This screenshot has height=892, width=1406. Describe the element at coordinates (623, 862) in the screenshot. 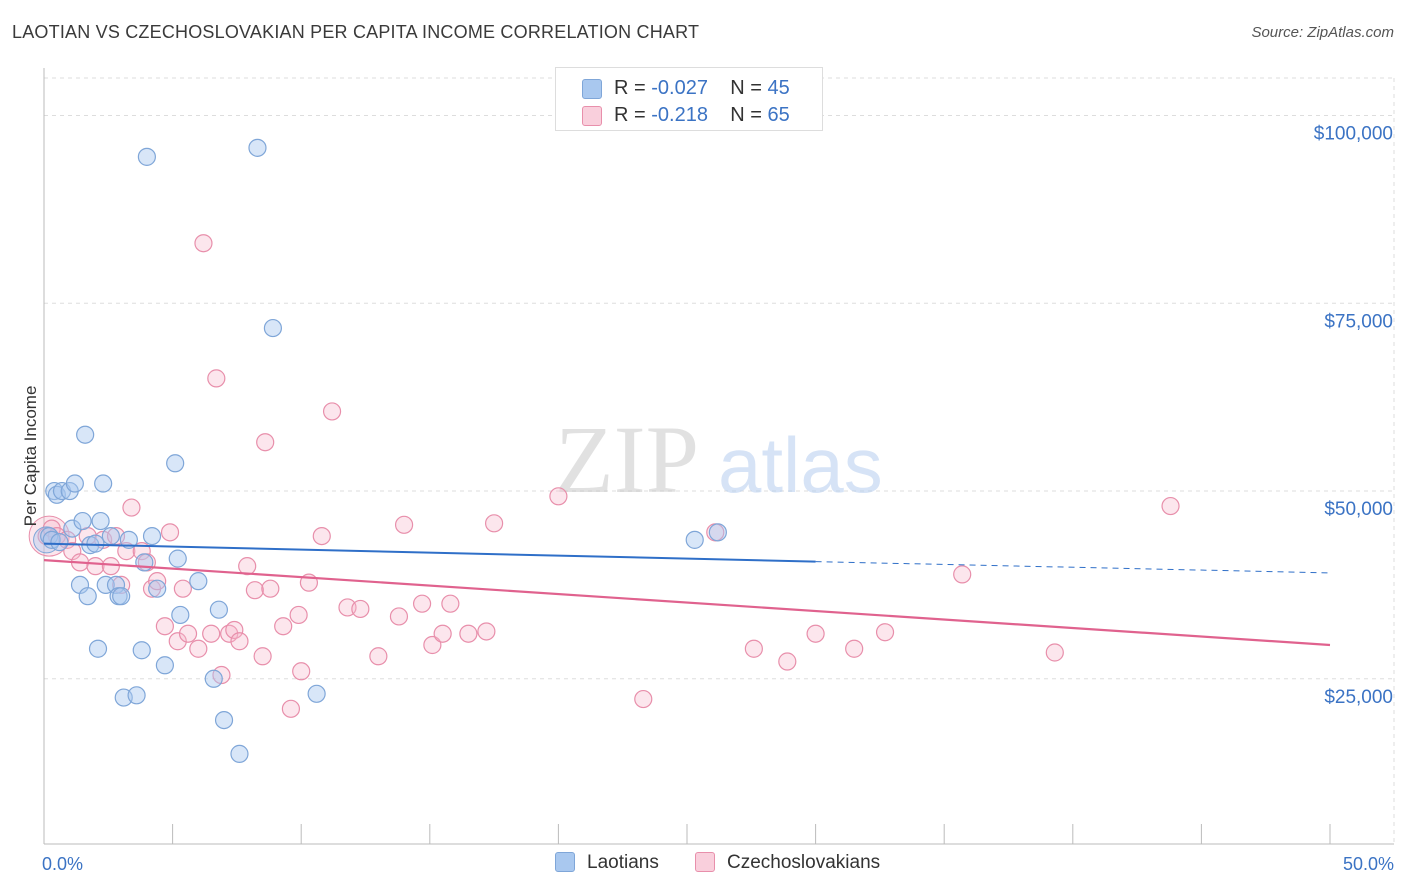

I see `legend-label-laotians: Laotians` at that location.